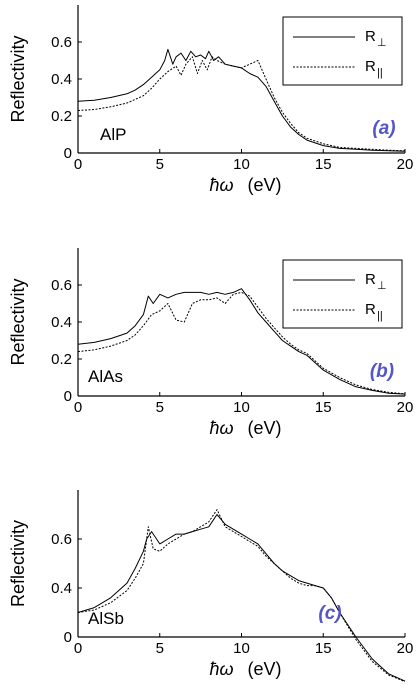  I want to click on material-label: AlP, so click(113, 134).